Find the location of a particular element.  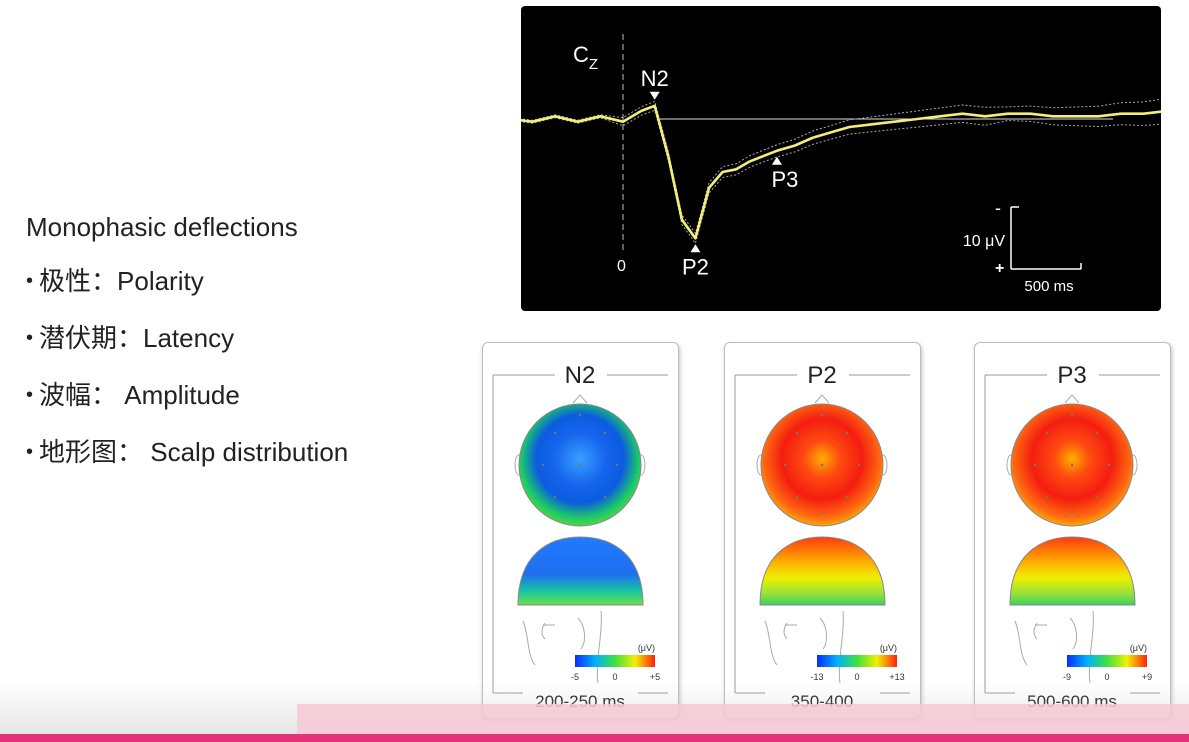

bullet-heading: Monophasic deflections is located at coordinates (162, 227).